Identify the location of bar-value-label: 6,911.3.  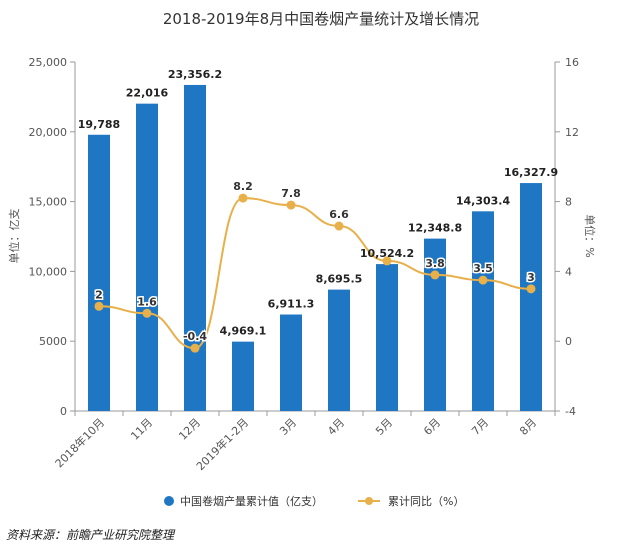
(291, 304).